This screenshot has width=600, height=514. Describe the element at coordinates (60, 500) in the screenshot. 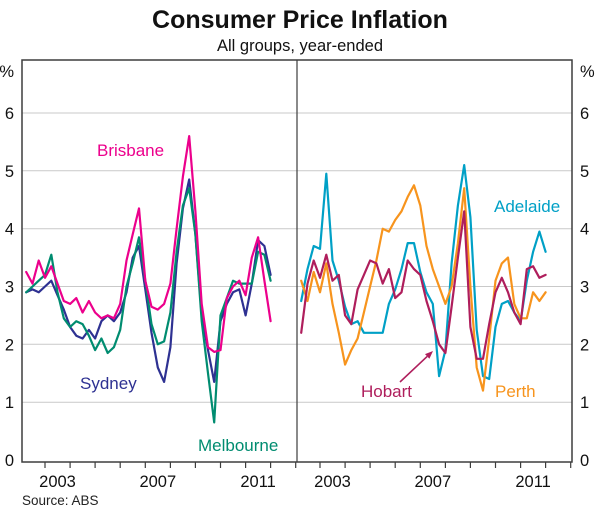

I see `source-note: Source: ABS` at that location.